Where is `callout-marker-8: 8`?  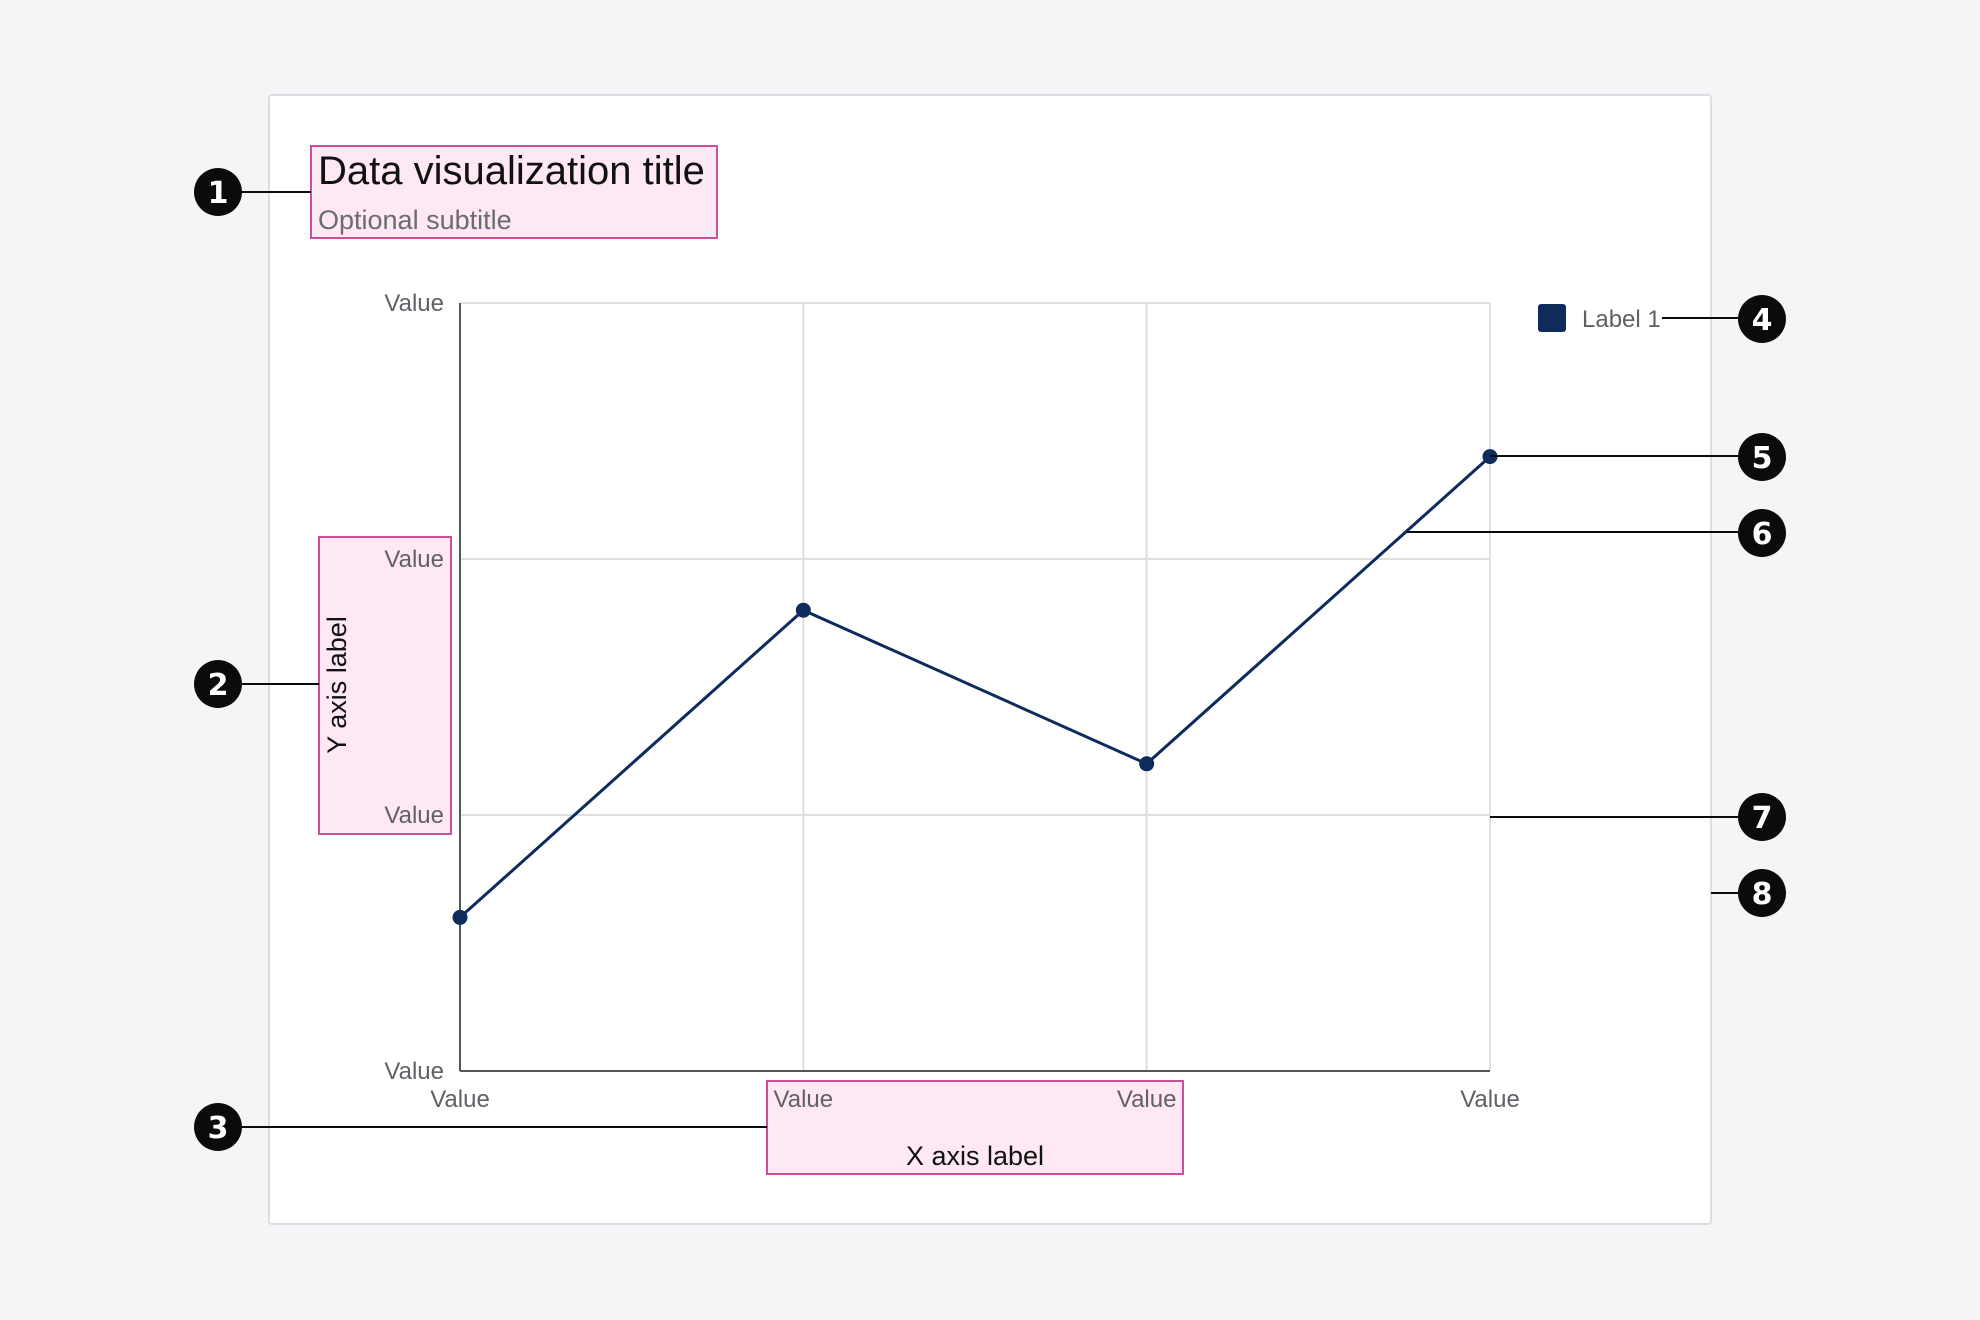
callout-marker-8: 8 is located at coordinates (1762, 893).